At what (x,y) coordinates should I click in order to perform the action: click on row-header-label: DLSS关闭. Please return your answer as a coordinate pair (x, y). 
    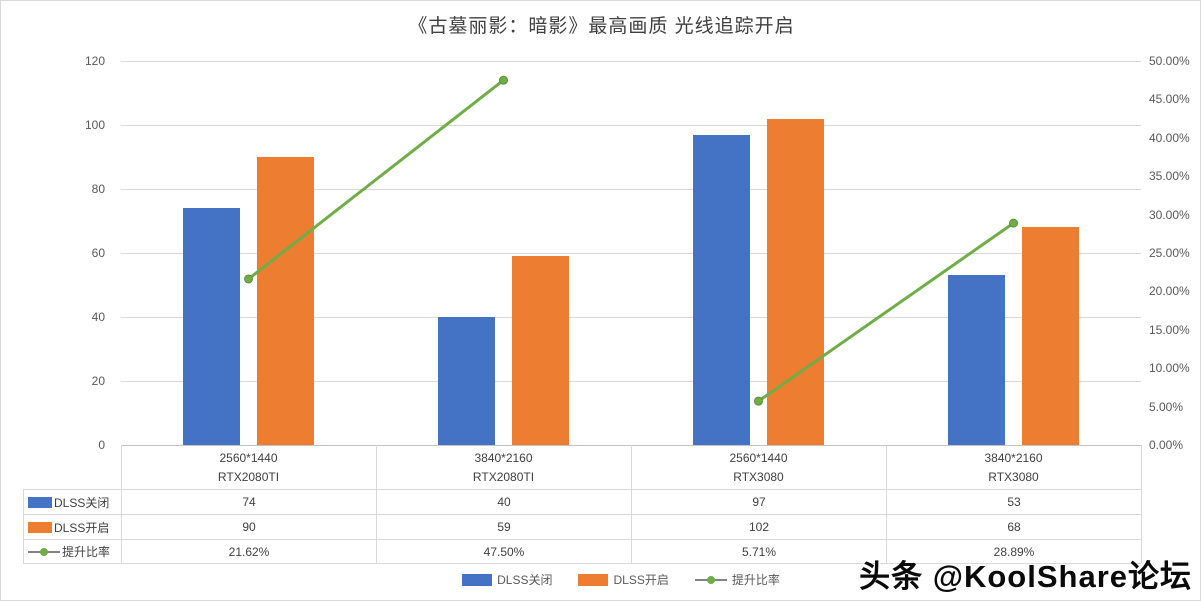
    Looking at the image, I should click on (82, 502).